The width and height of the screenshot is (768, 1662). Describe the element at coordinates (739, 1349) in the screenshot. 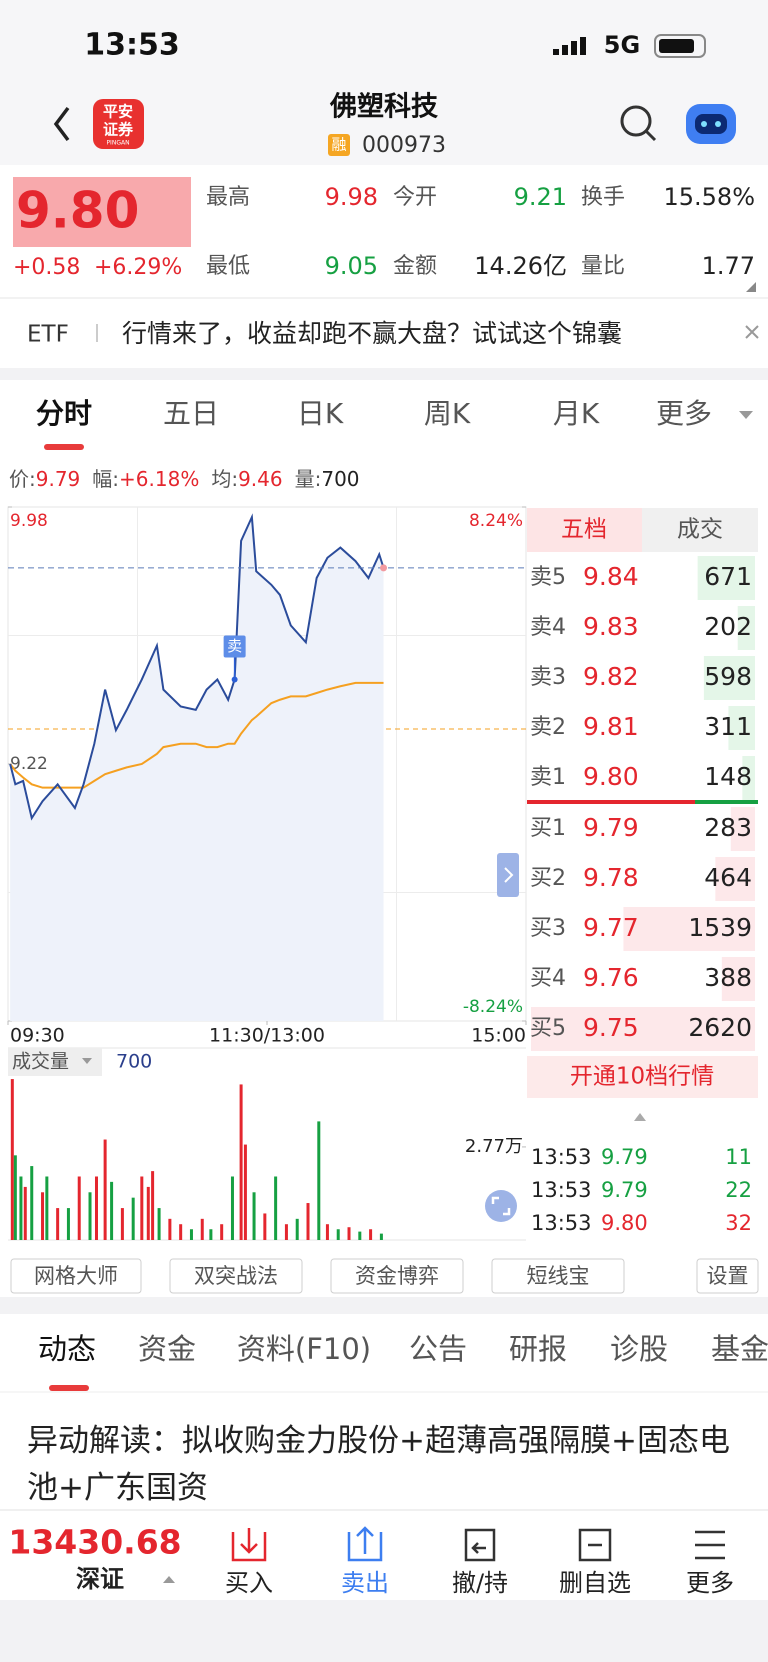

I see `section-tab: 基金` at that location.